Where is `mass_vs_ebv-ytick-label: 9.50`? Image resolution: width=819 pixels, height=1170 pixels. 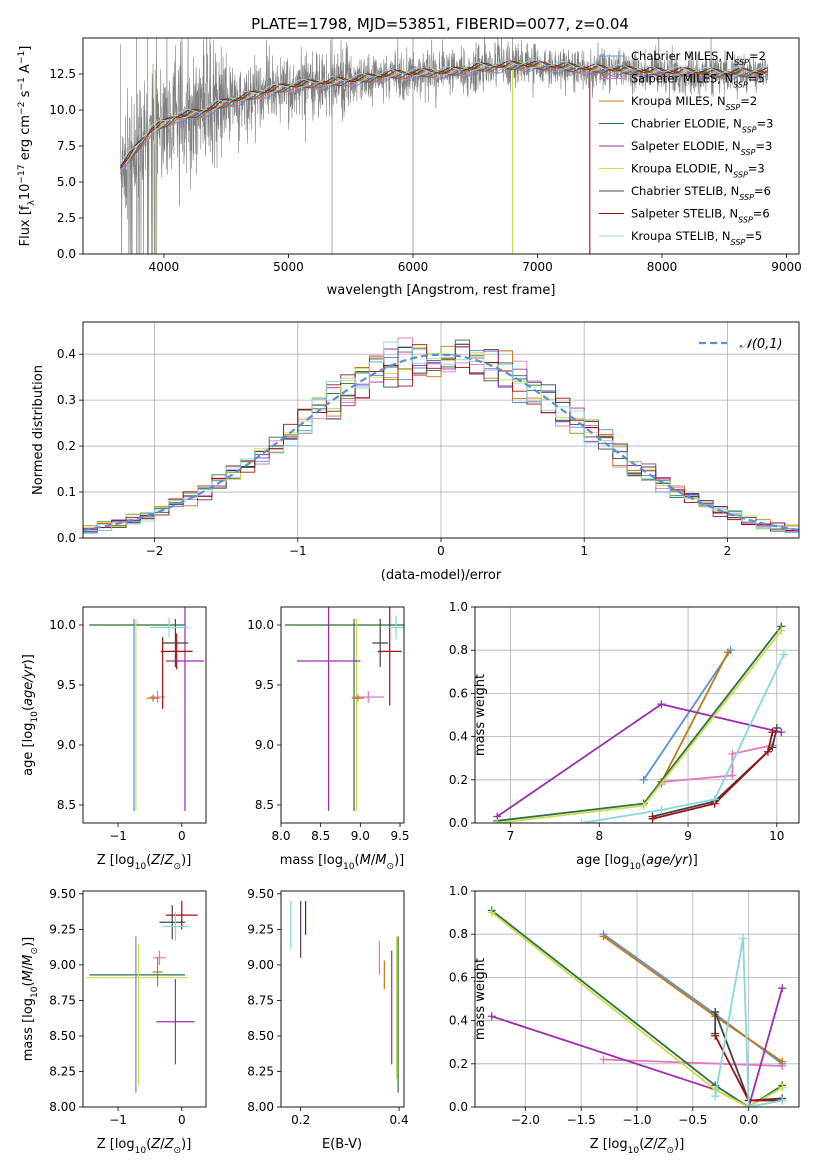 mass_vs_ebv-ytick-label: 9.50 is located at coordinates (260, 894).